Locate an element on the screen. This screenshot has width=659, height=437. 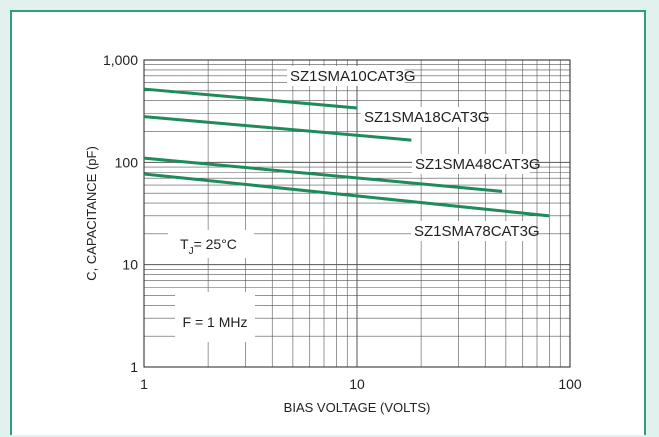
x-tick-label: 1 is located at coordinates (144, 384).